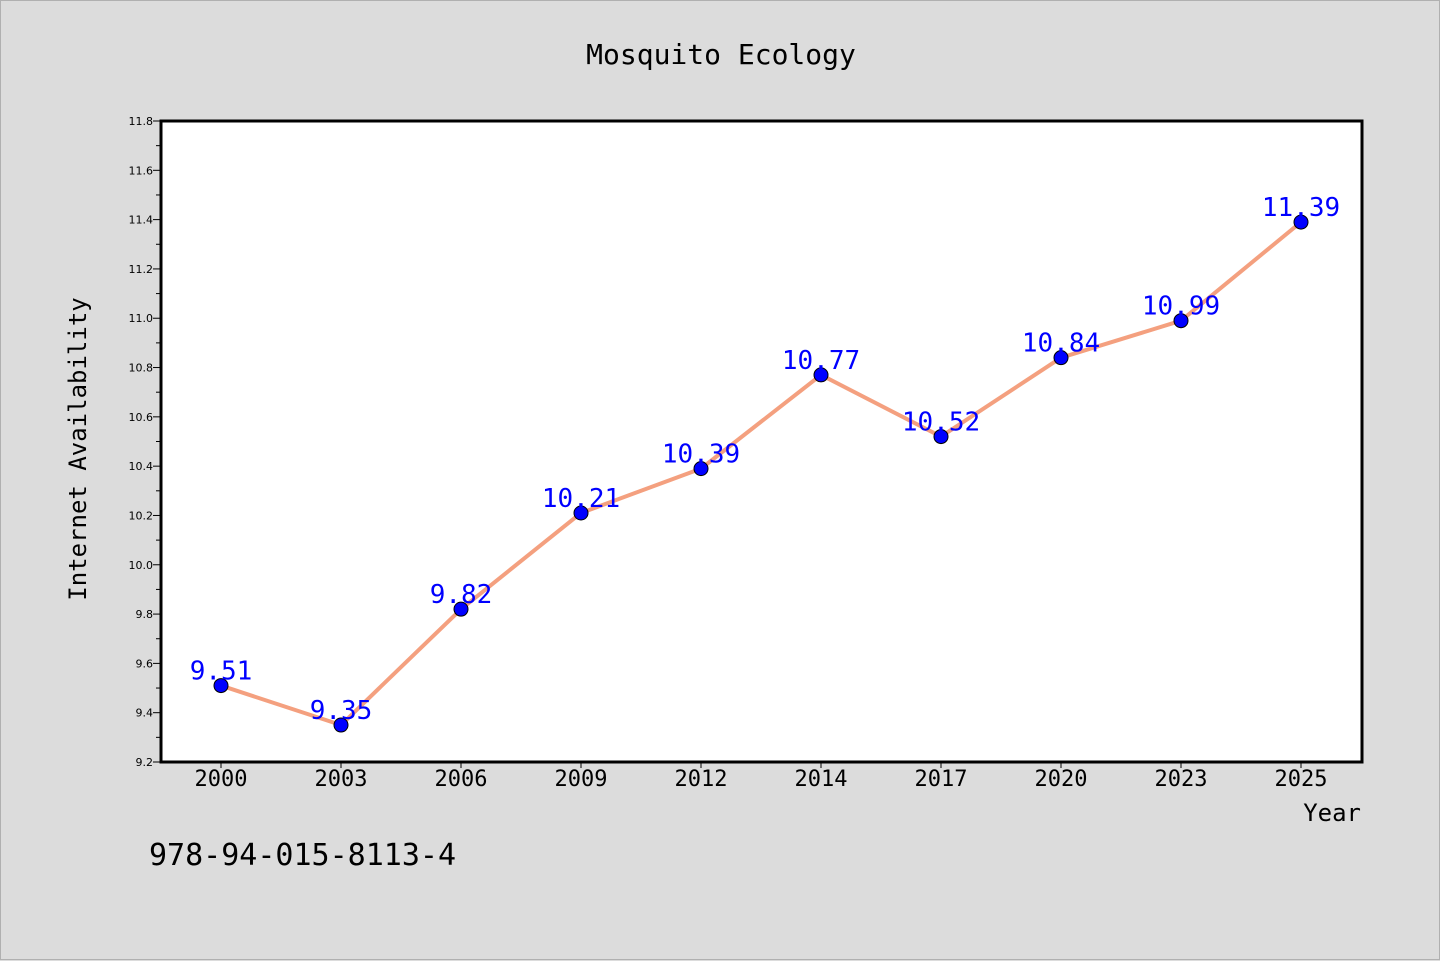  I want to click on y-tick-label: 9.6, so click(145, 663).